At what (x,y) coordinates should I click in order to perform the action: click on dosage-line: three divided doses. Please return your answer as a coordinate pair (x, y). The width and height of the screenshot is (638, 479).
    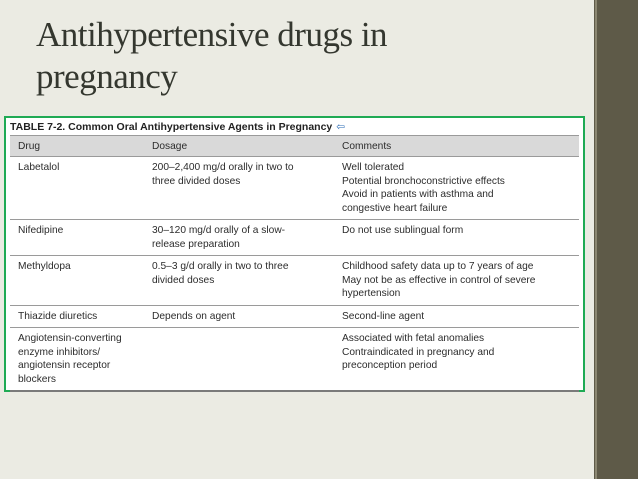
    Looking at the image, I should click on (196, 181).